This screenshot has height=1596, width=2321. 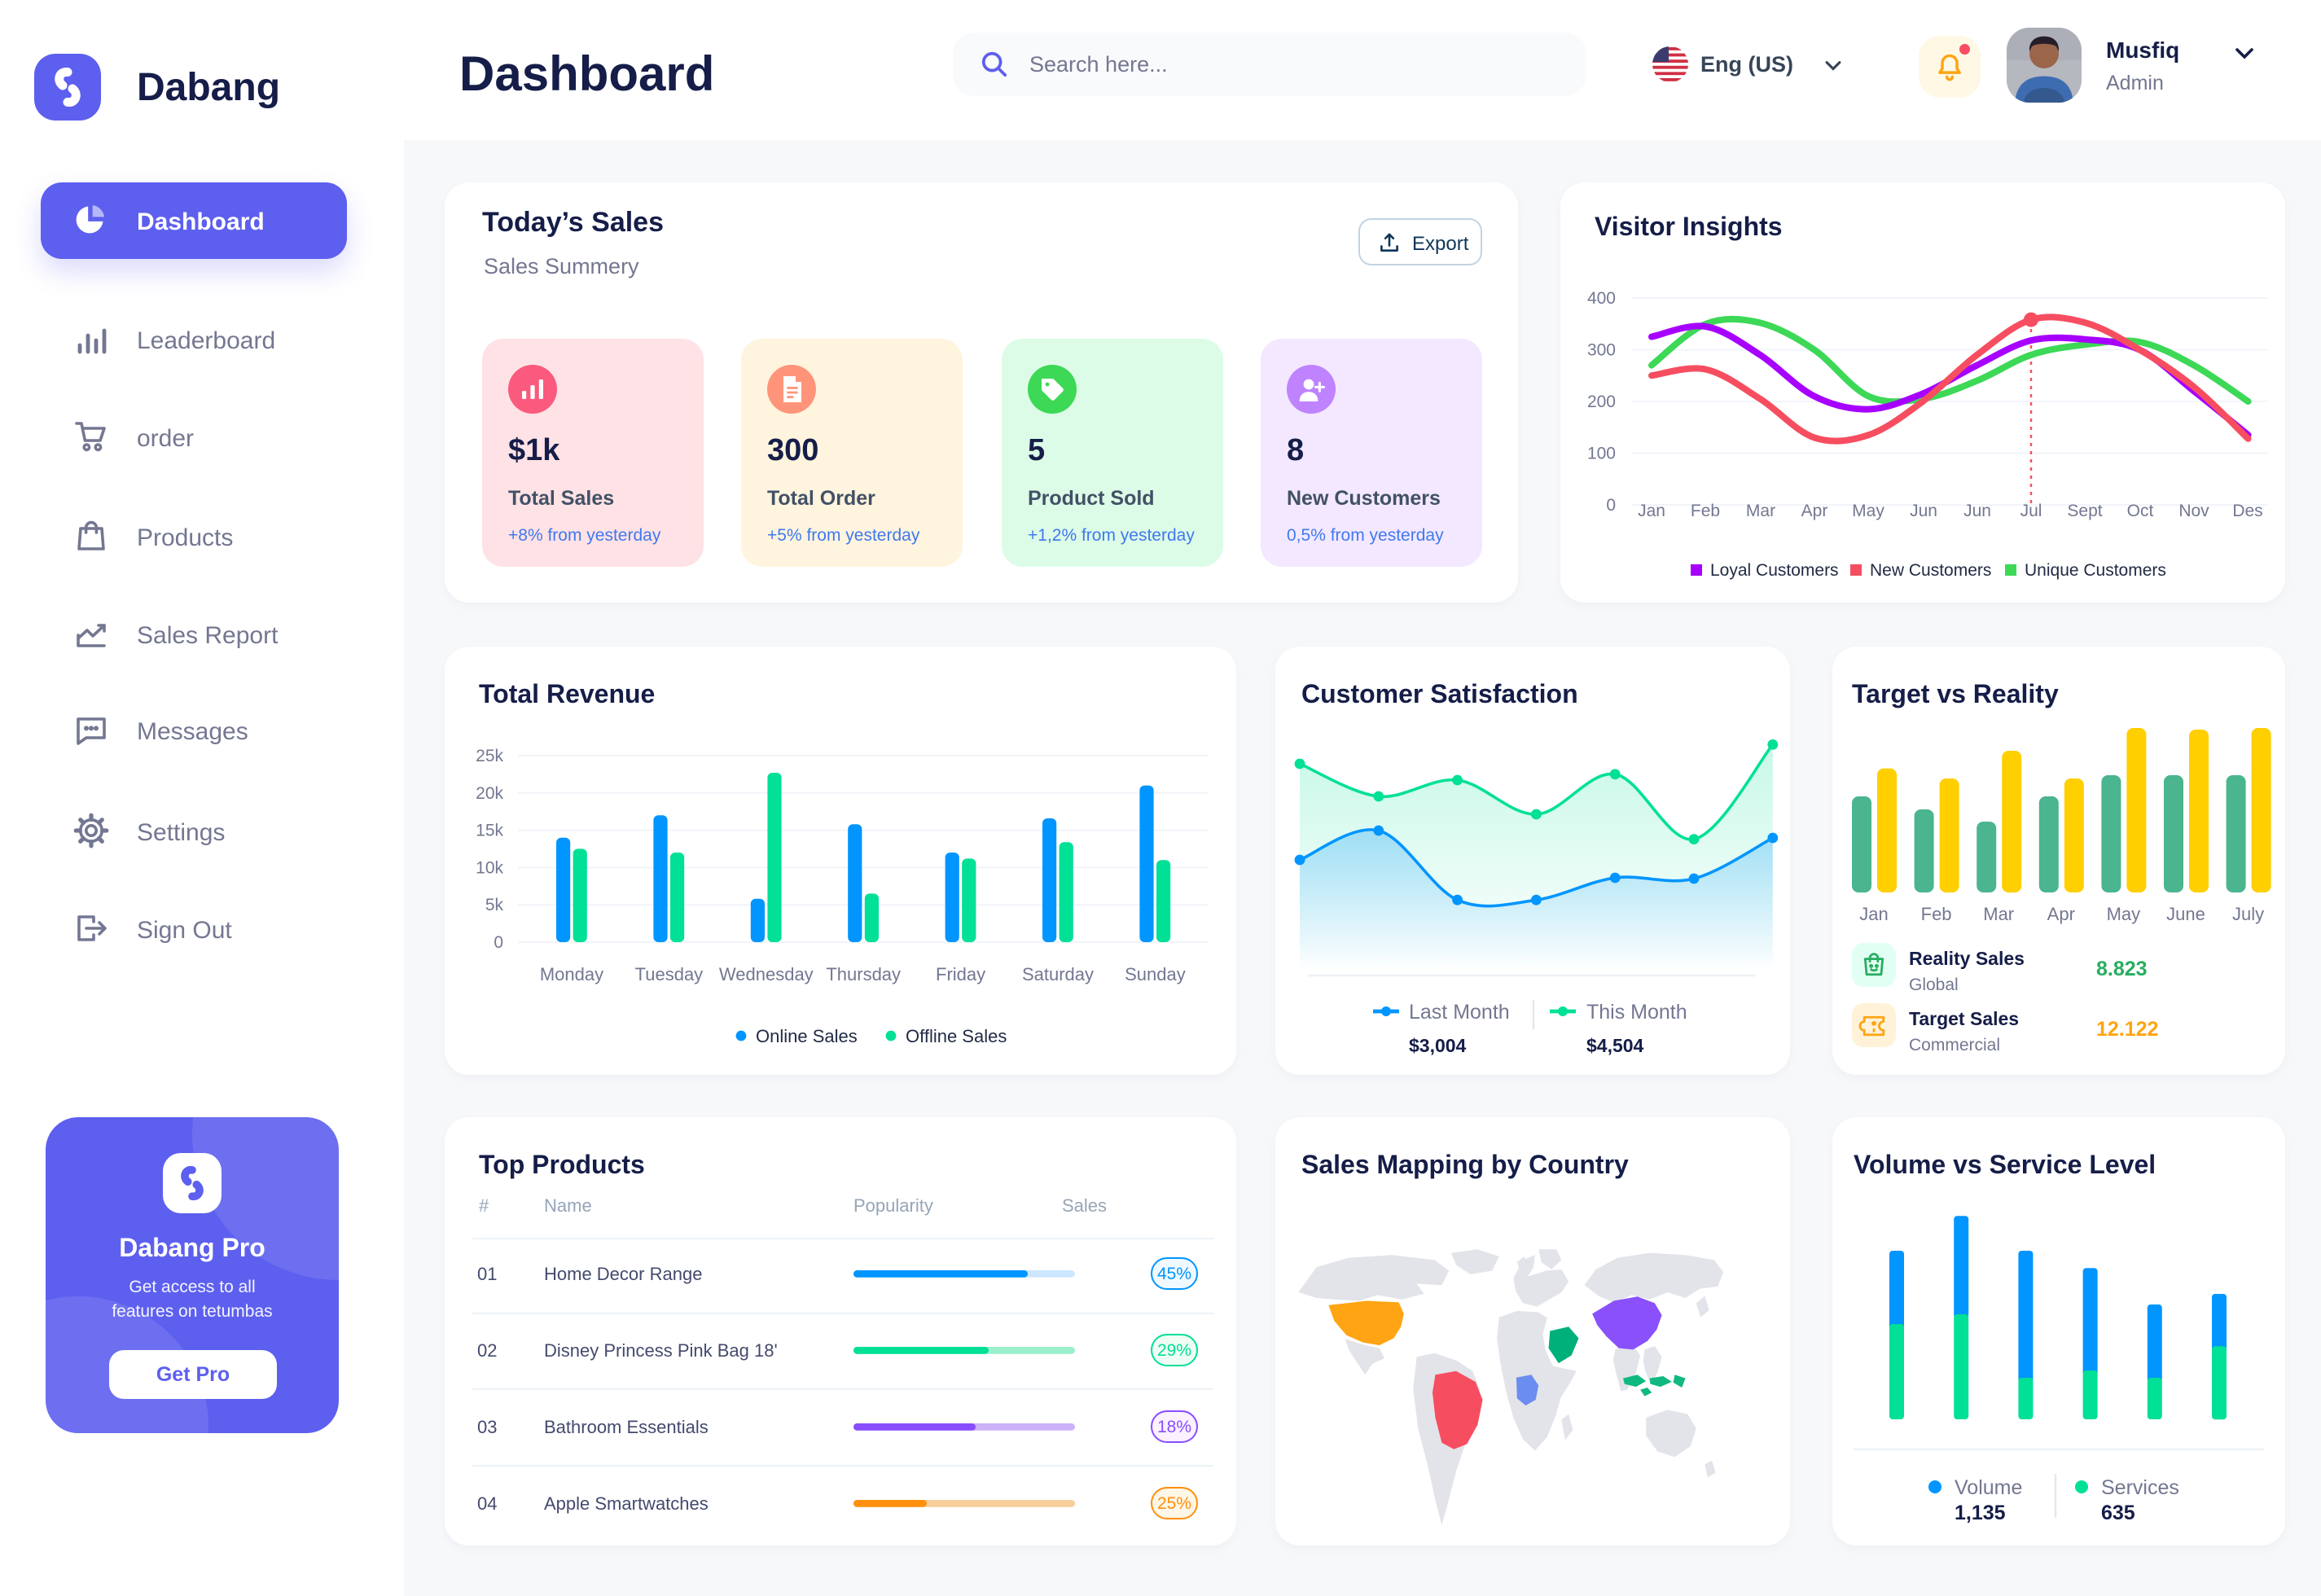 I want to click on svg-text: 25k, so click(x=489, y=756).